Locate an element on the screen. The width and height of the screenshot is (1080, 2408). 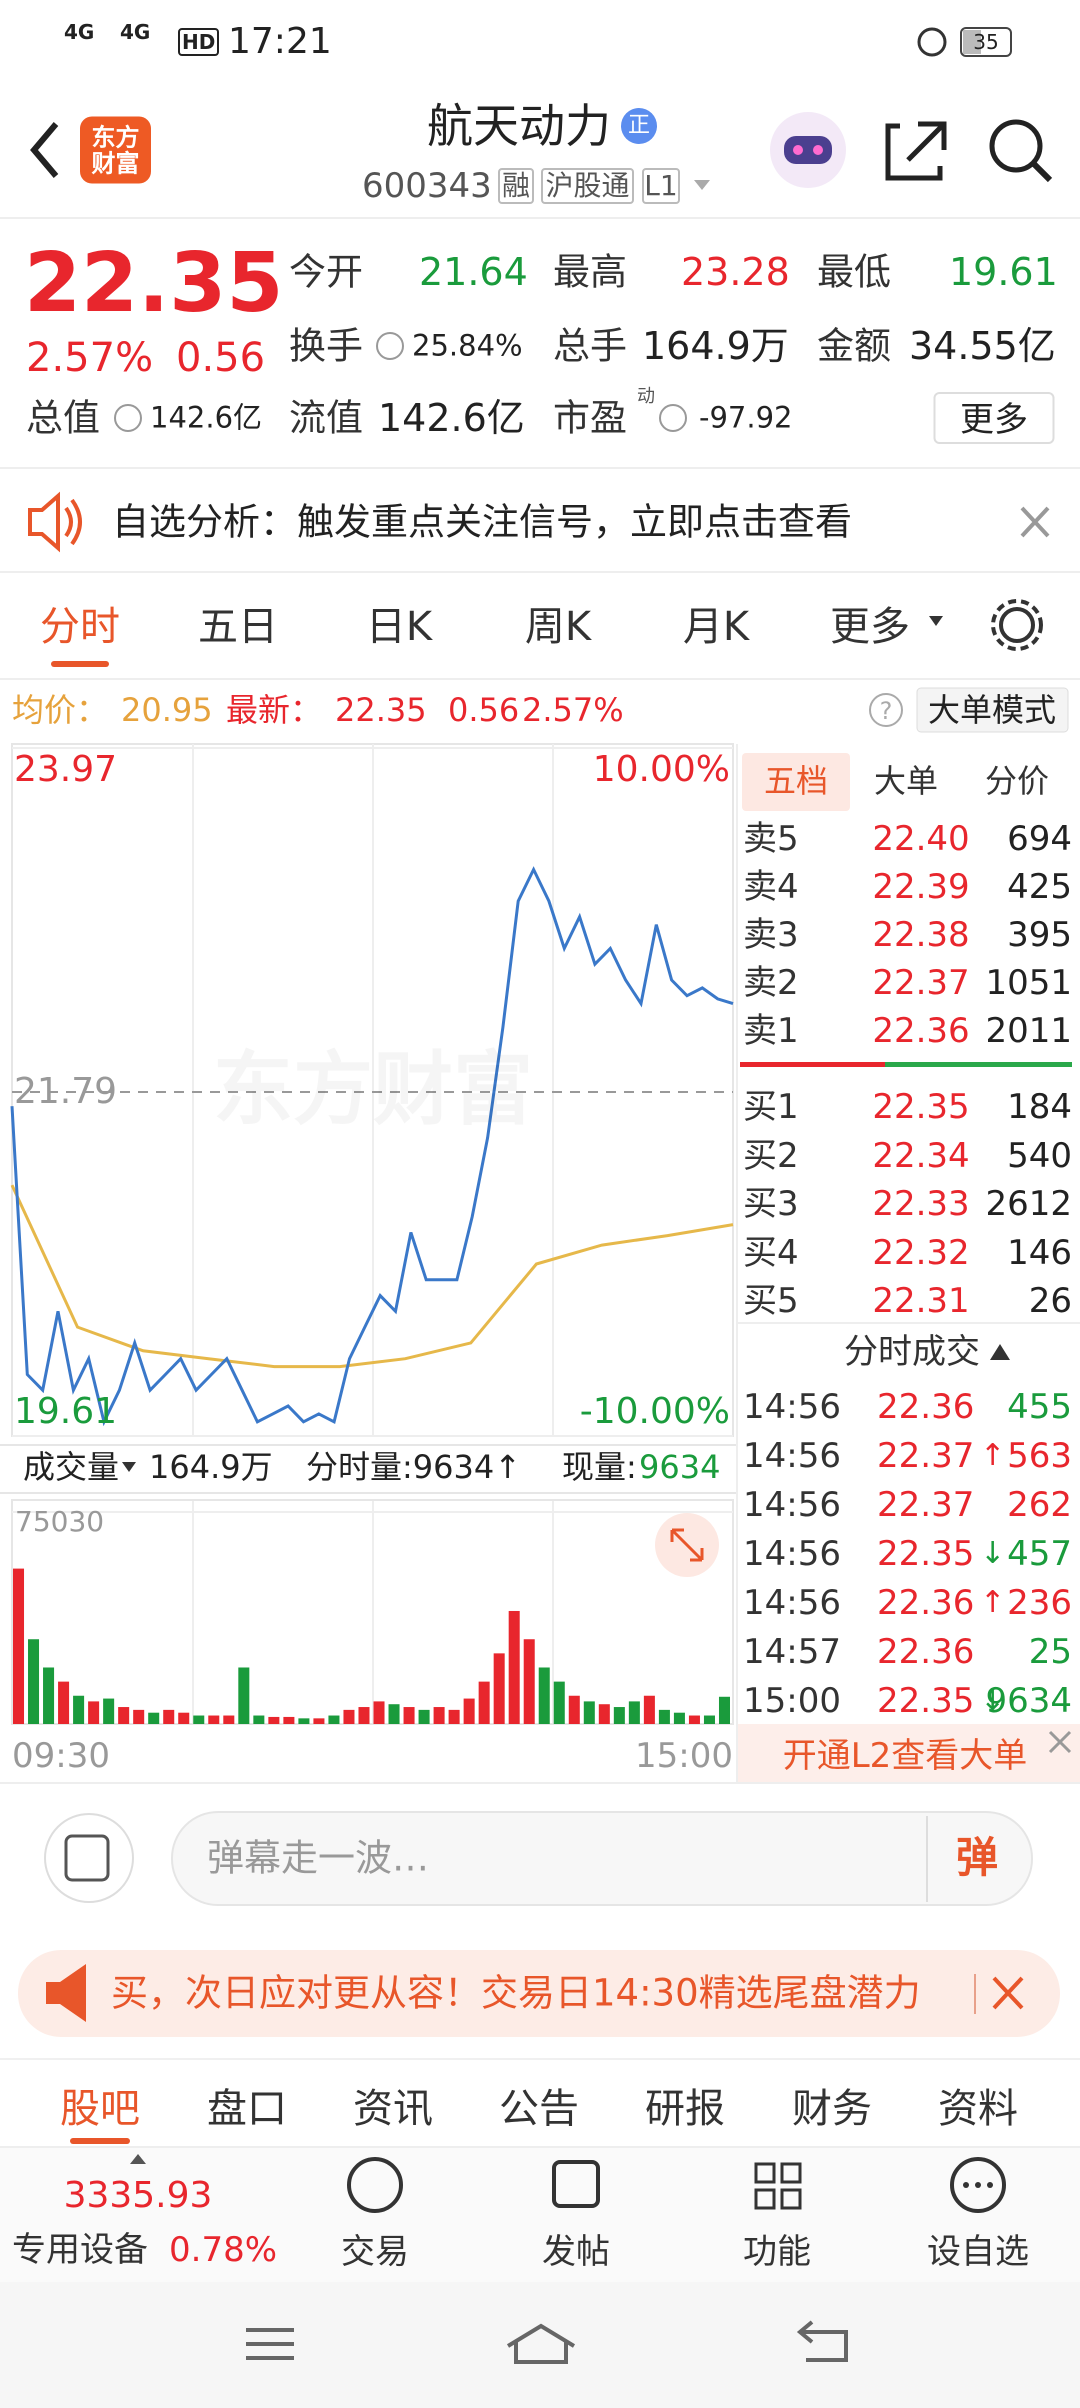
trade-volume: 262 is located at coordinates (1039, 1505).